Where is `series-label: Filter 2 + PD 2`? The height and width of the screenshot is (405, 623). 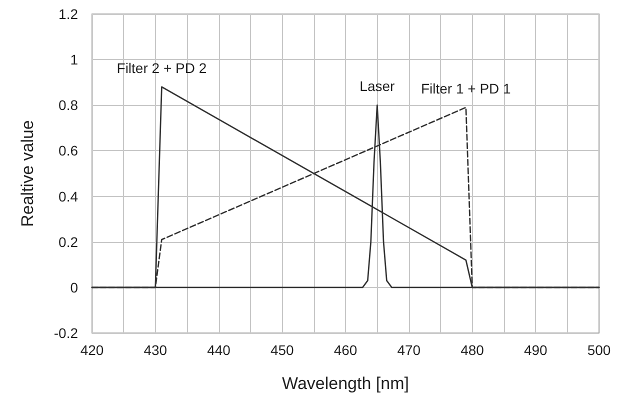
series-label: Filter 2 + PD 2 is located at coordinates (161, 68).